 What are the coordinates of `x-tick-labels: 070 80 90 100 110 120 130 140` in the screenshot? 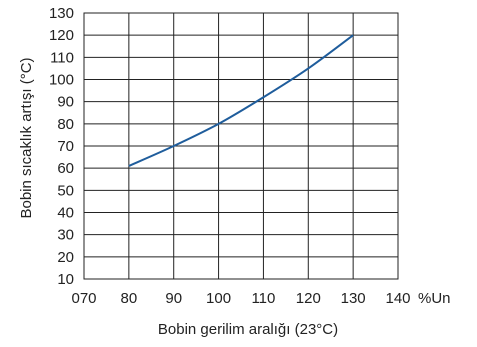 It's located at (240, 298).